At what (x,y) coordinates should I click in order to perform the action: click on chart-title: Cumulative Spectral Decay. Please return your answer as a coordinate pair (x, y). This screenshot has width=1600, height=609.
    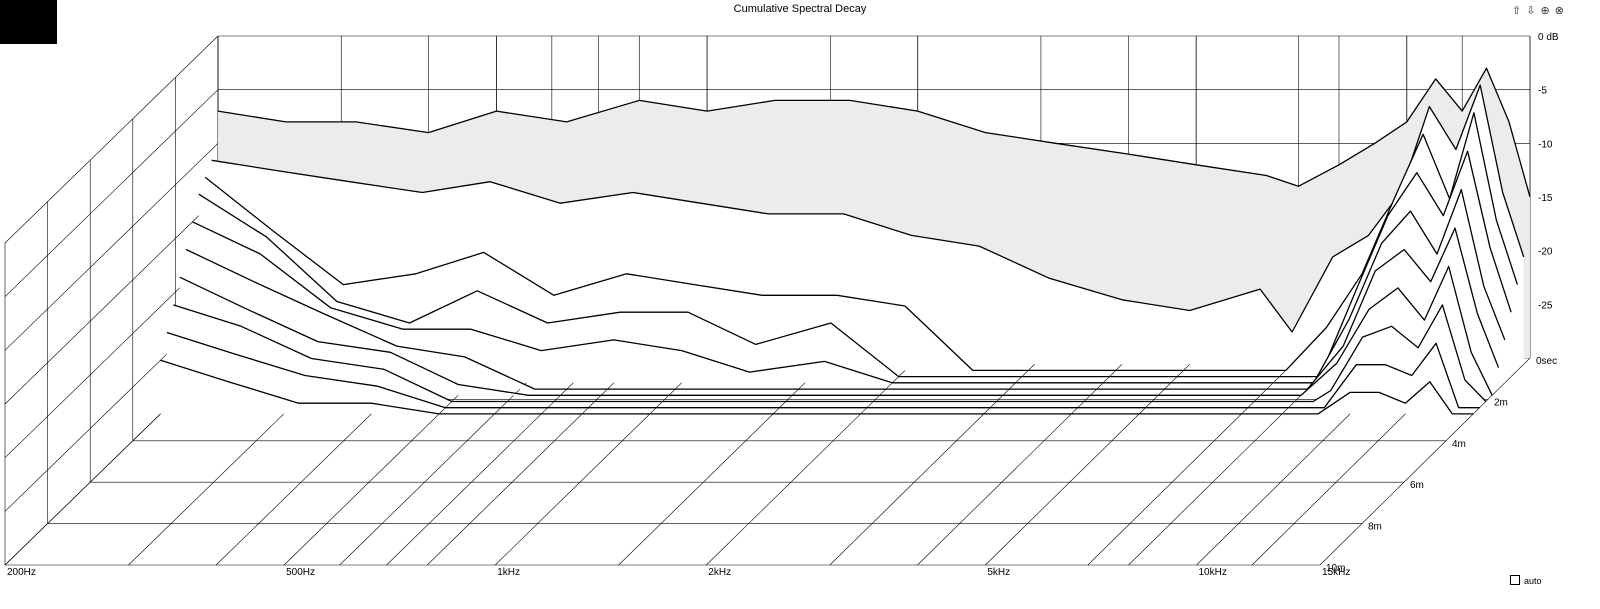
    Looking at the image, I should click on (800, 9).